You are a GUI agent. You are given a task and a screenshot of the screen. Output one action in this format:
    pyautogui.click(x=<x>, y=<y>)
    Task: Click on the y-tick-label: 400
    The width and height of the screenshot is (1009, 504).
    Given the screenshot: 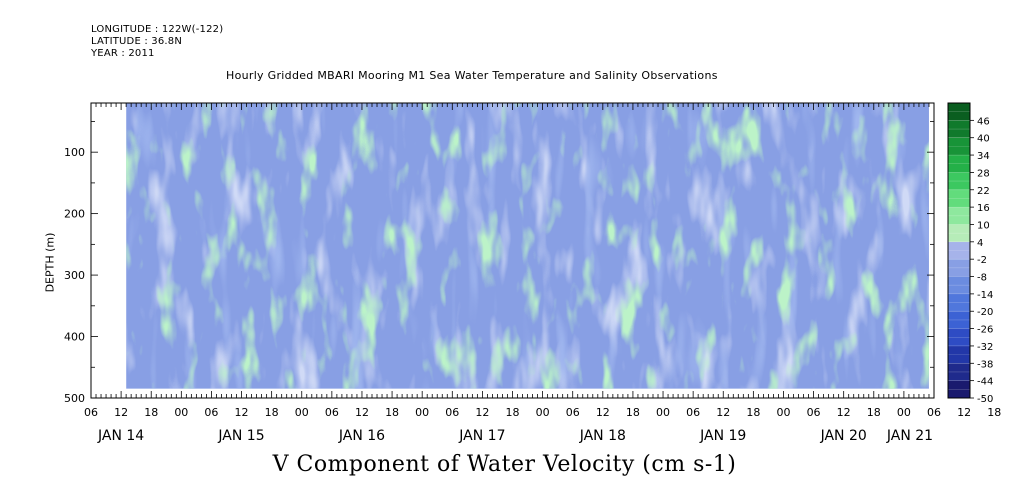 What is the action you would take?
    pyautogui.click(x=74, y=337)
    